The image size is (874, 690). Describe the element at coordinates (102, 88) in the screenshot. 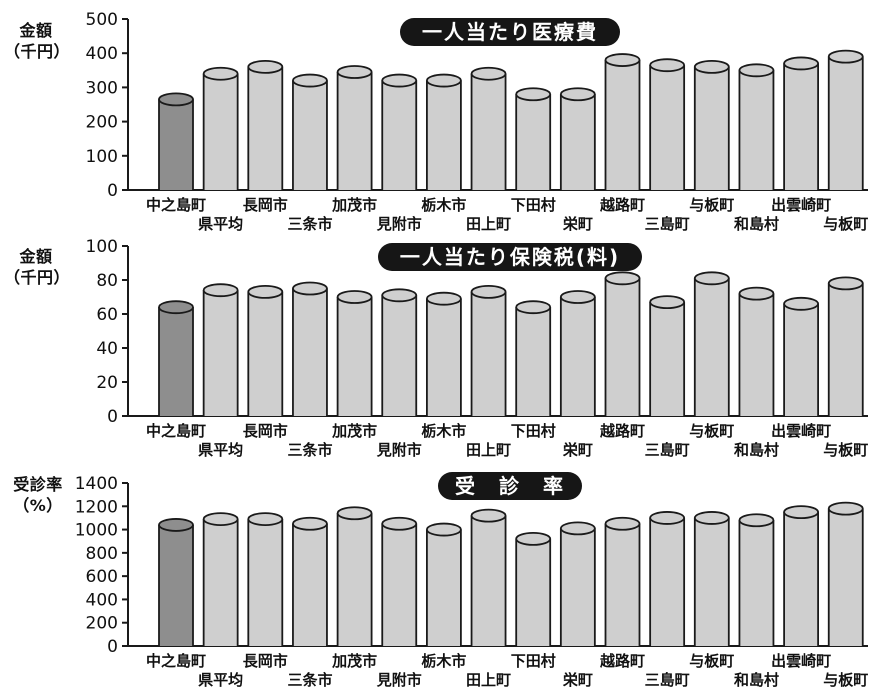

I see `y-tick-label: 300` at that location.